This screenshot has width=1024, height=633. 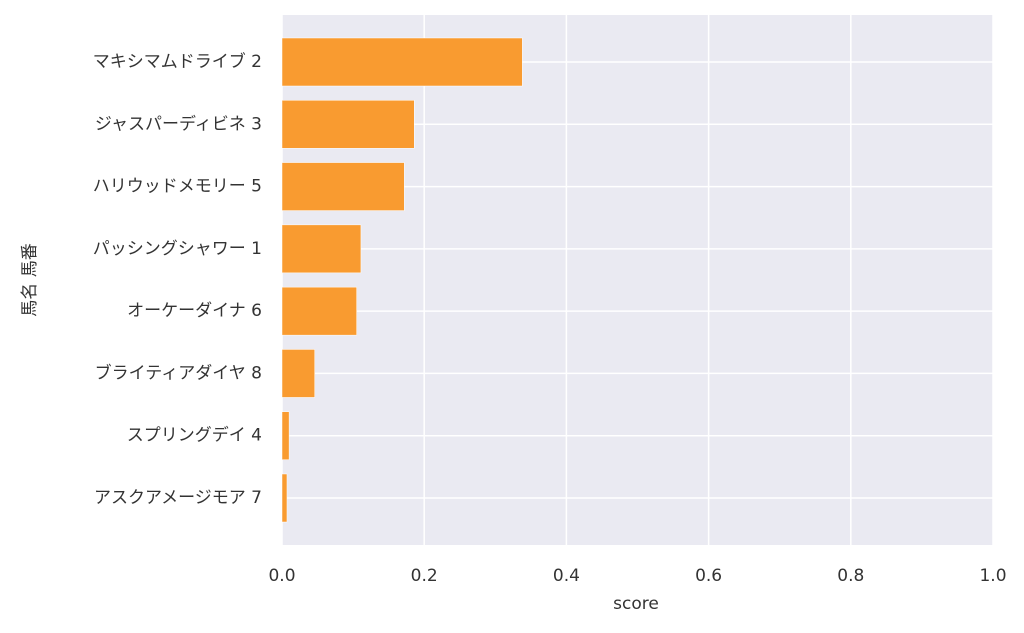 What do you see at coordinates (281, 576) in the screenshot?
I see `x-tick-label: 0.0` at bounding box center [281, 576].